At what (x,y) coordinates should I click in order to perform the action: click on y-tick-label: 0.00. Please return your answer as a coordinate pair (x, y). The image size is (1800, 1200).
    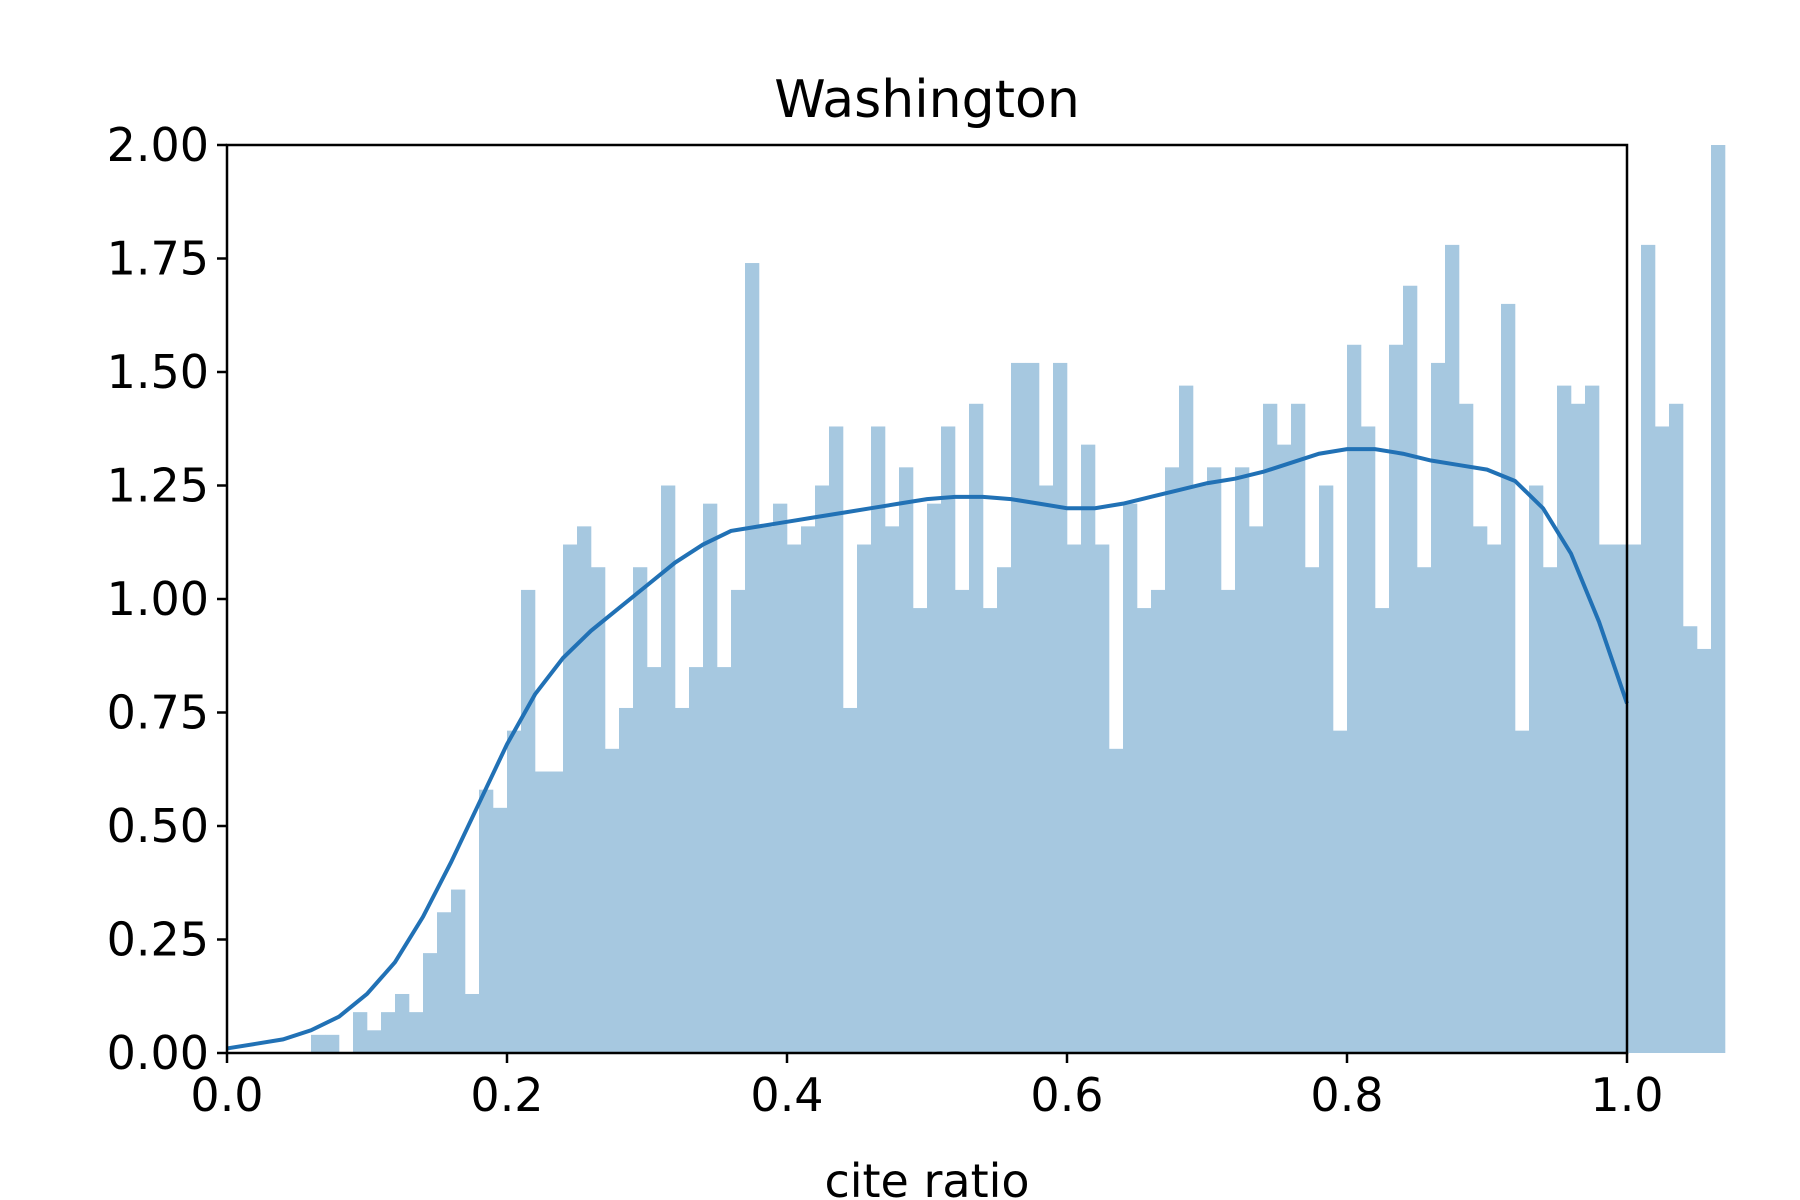
    Looking at the image, I should click on (158, 1053).